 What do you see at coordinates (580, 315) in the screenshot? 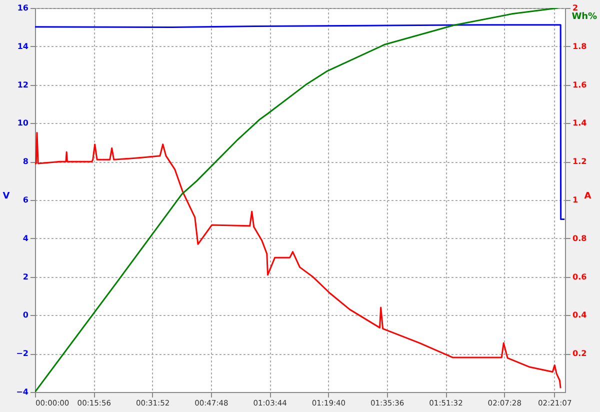
I see `y2-tick-label: 0.4` at bounding box center [580, 315].